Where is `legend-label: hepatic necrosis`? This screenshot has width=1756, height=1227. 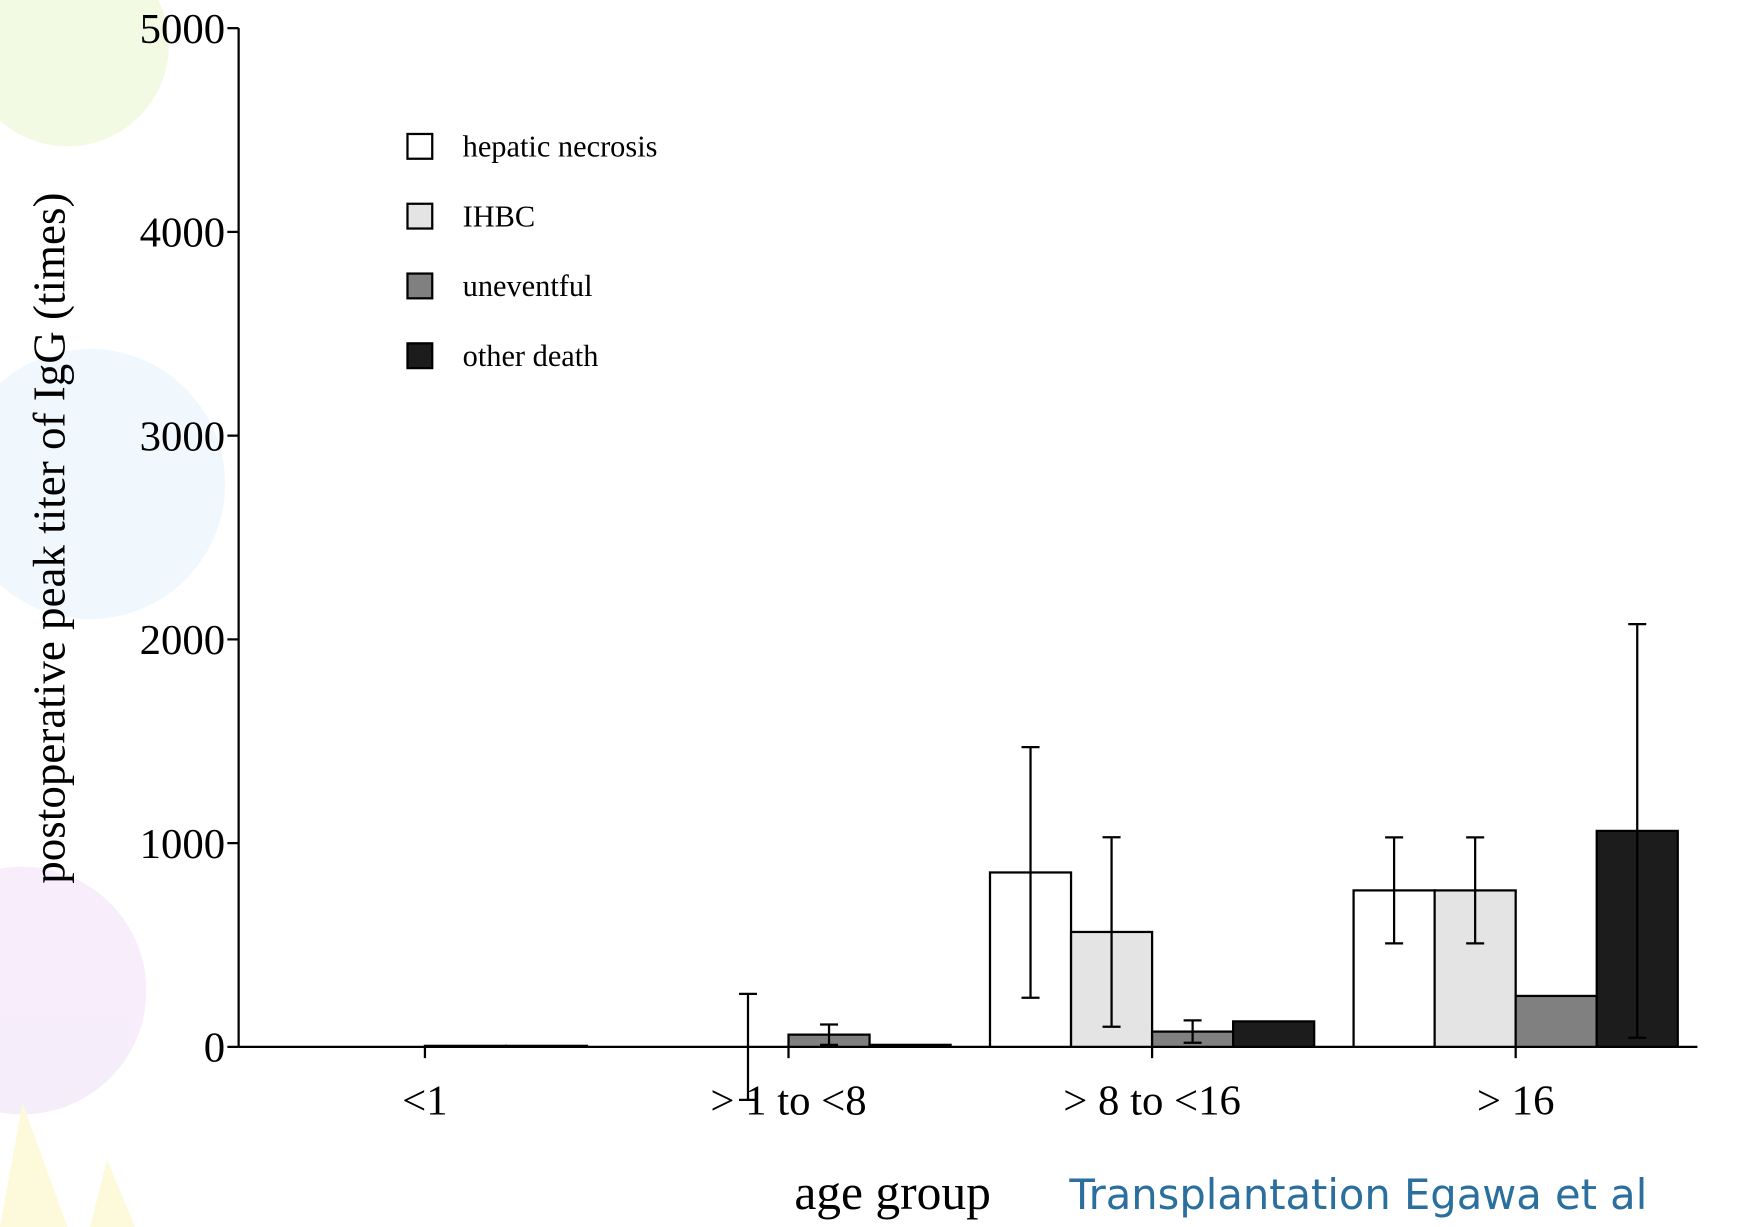
legend-label: hepatic necrosis is located at coordinates (560, 146).